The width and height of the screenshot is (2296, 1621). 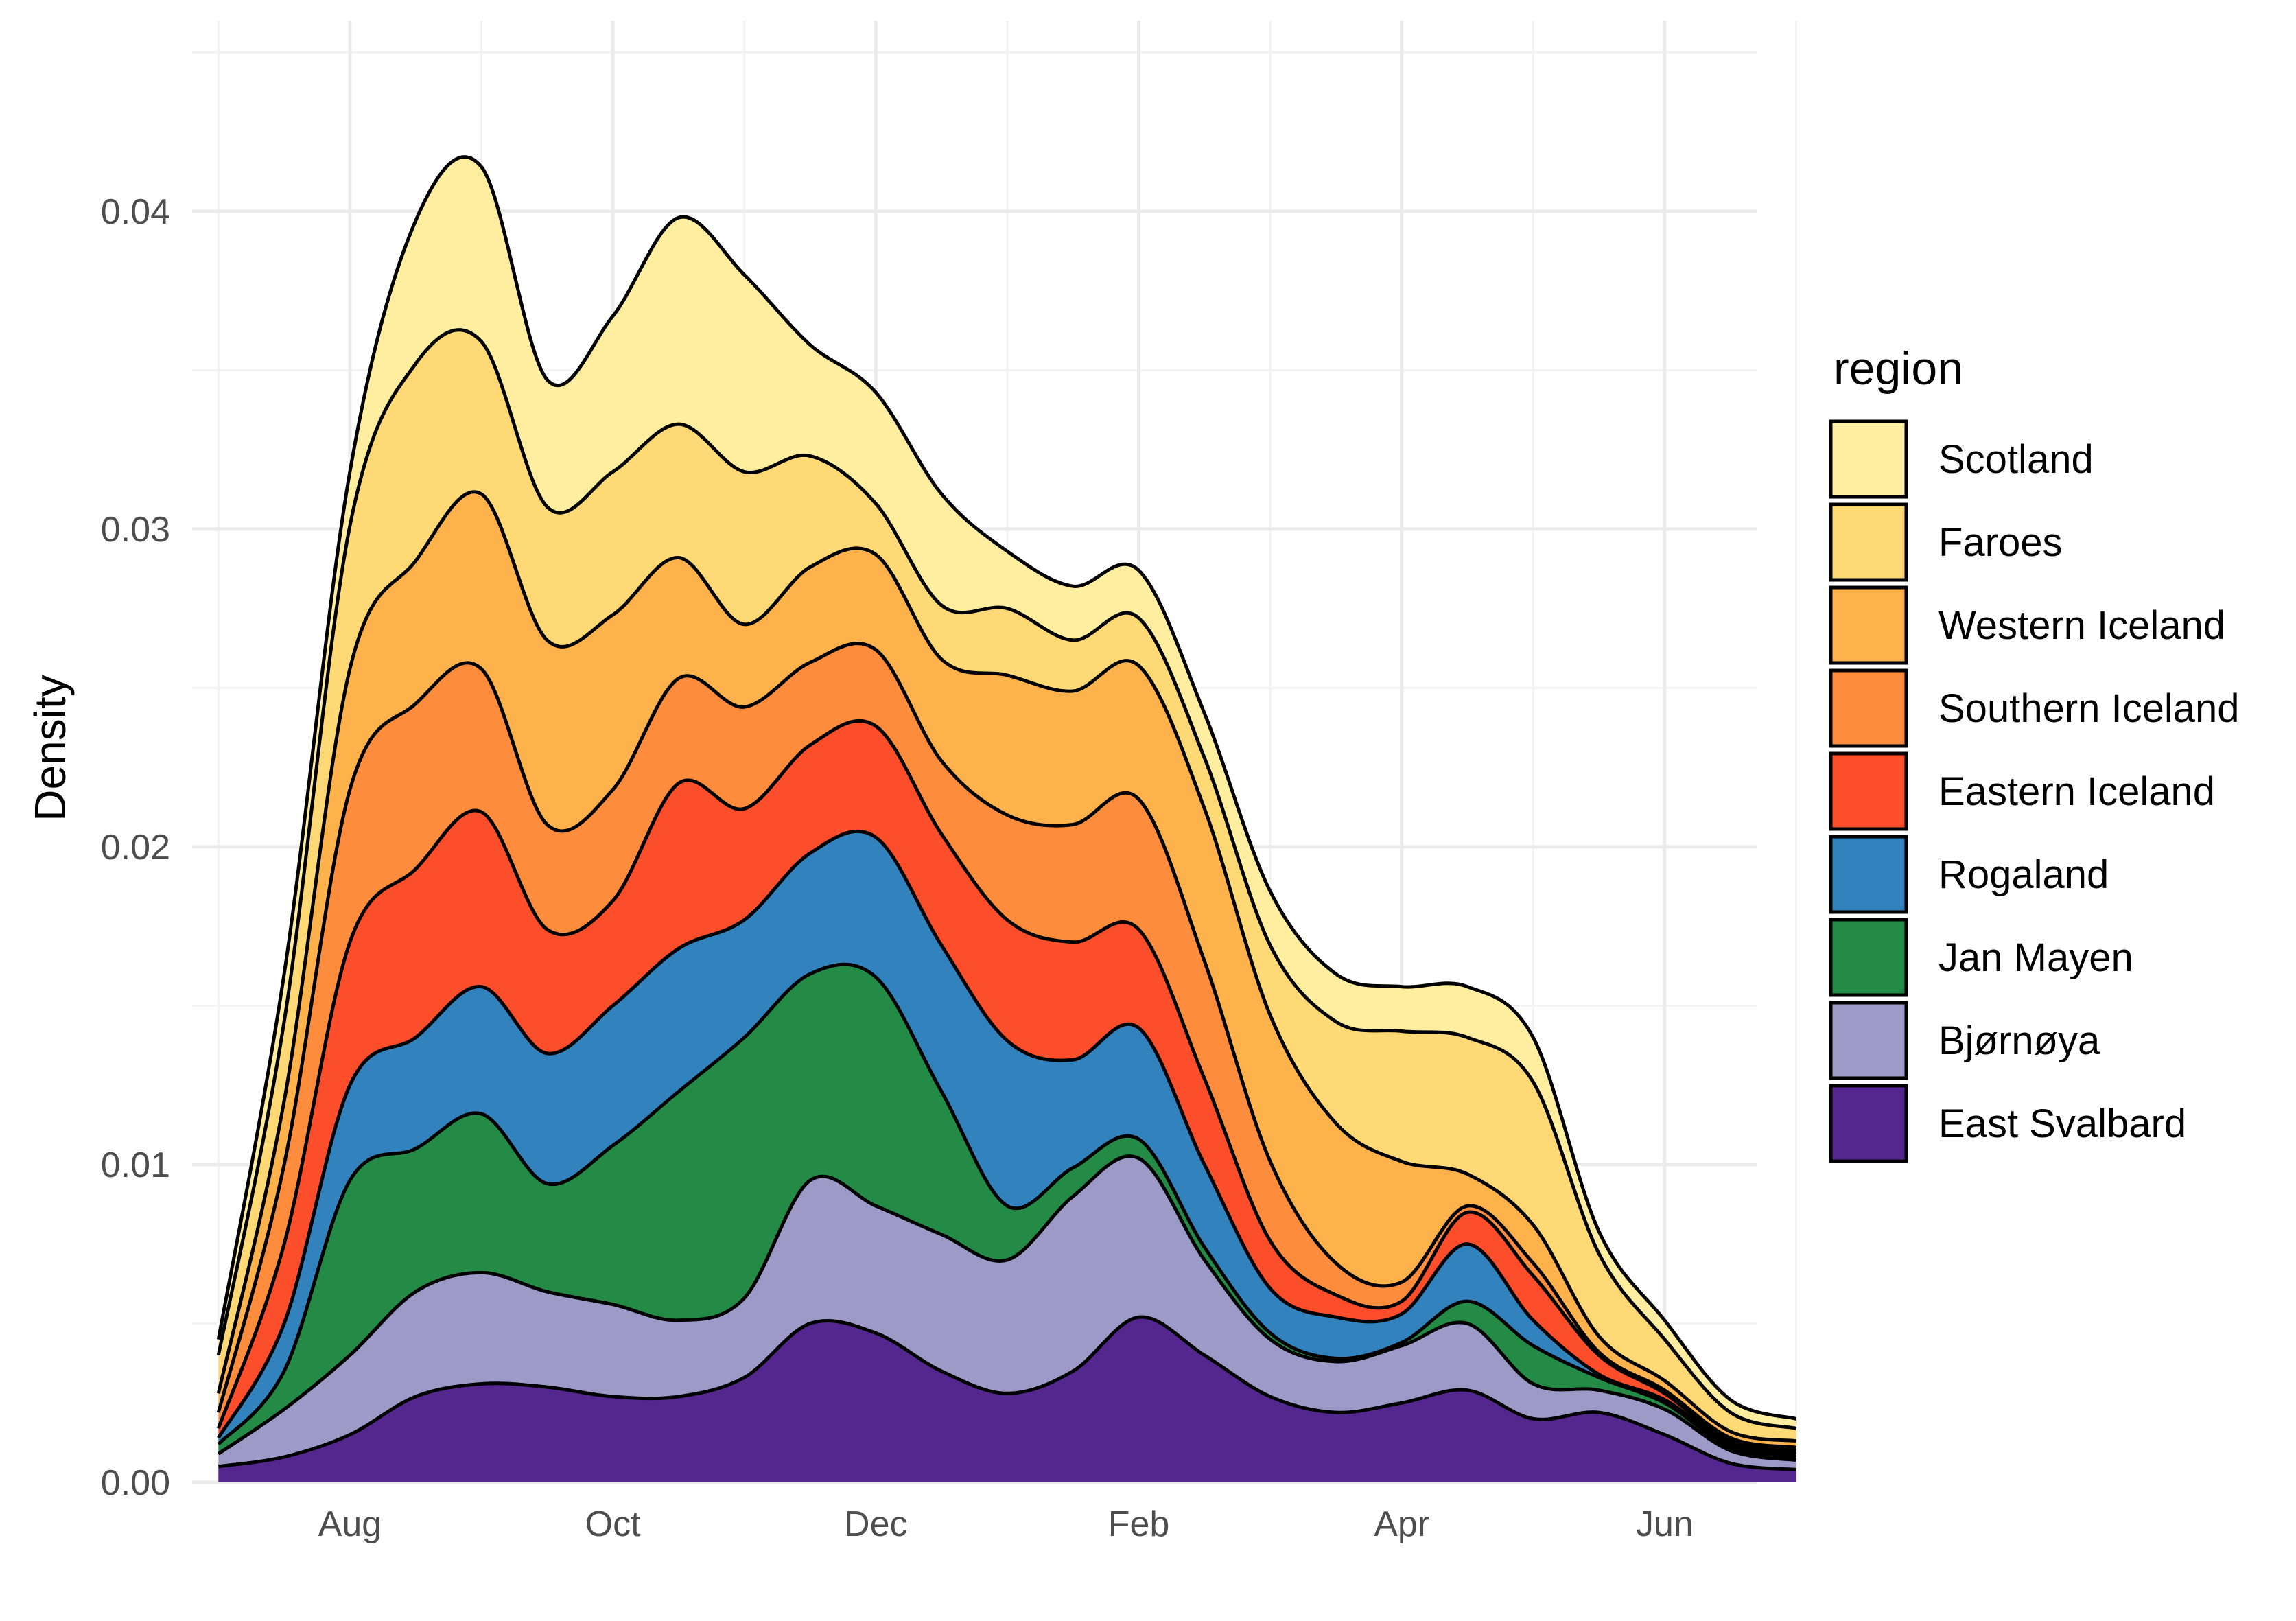 What do you see at coordinates (1007, 1393) in the screenshot?
I see `band-outline-east-svalbard` at bounding box center [1007, 1393].